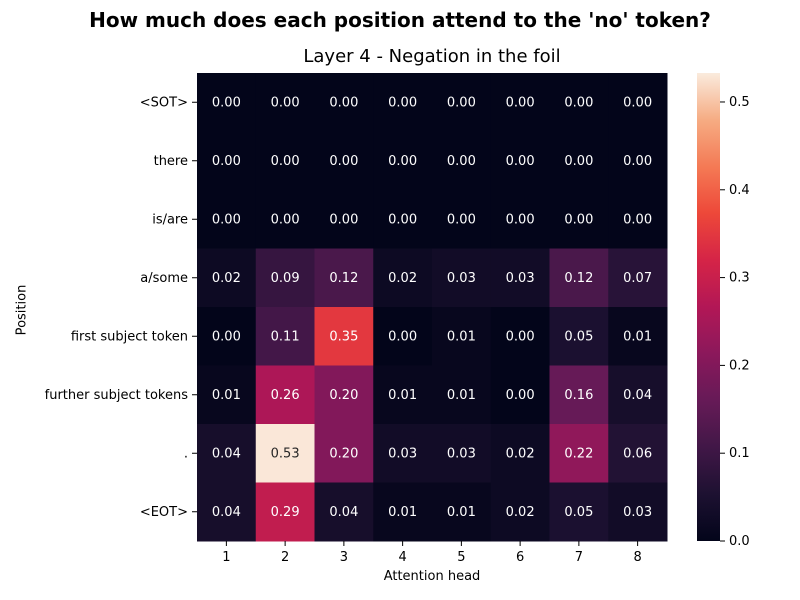 This screenshot has height=600, width=800. I want to click on x-tick-label: 1, so click(226, 557).